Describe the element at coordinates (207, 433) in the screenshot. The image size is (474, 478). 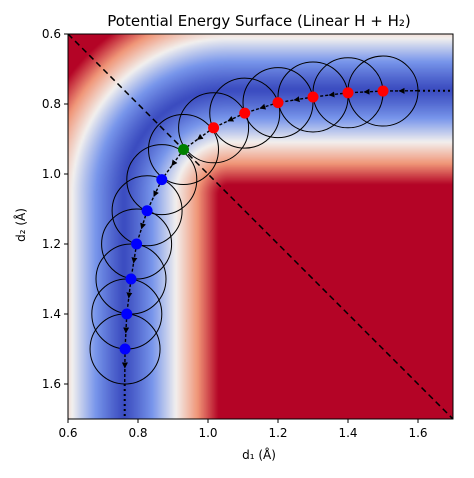
I see `x-tick-label-2: 1.0` at that location.